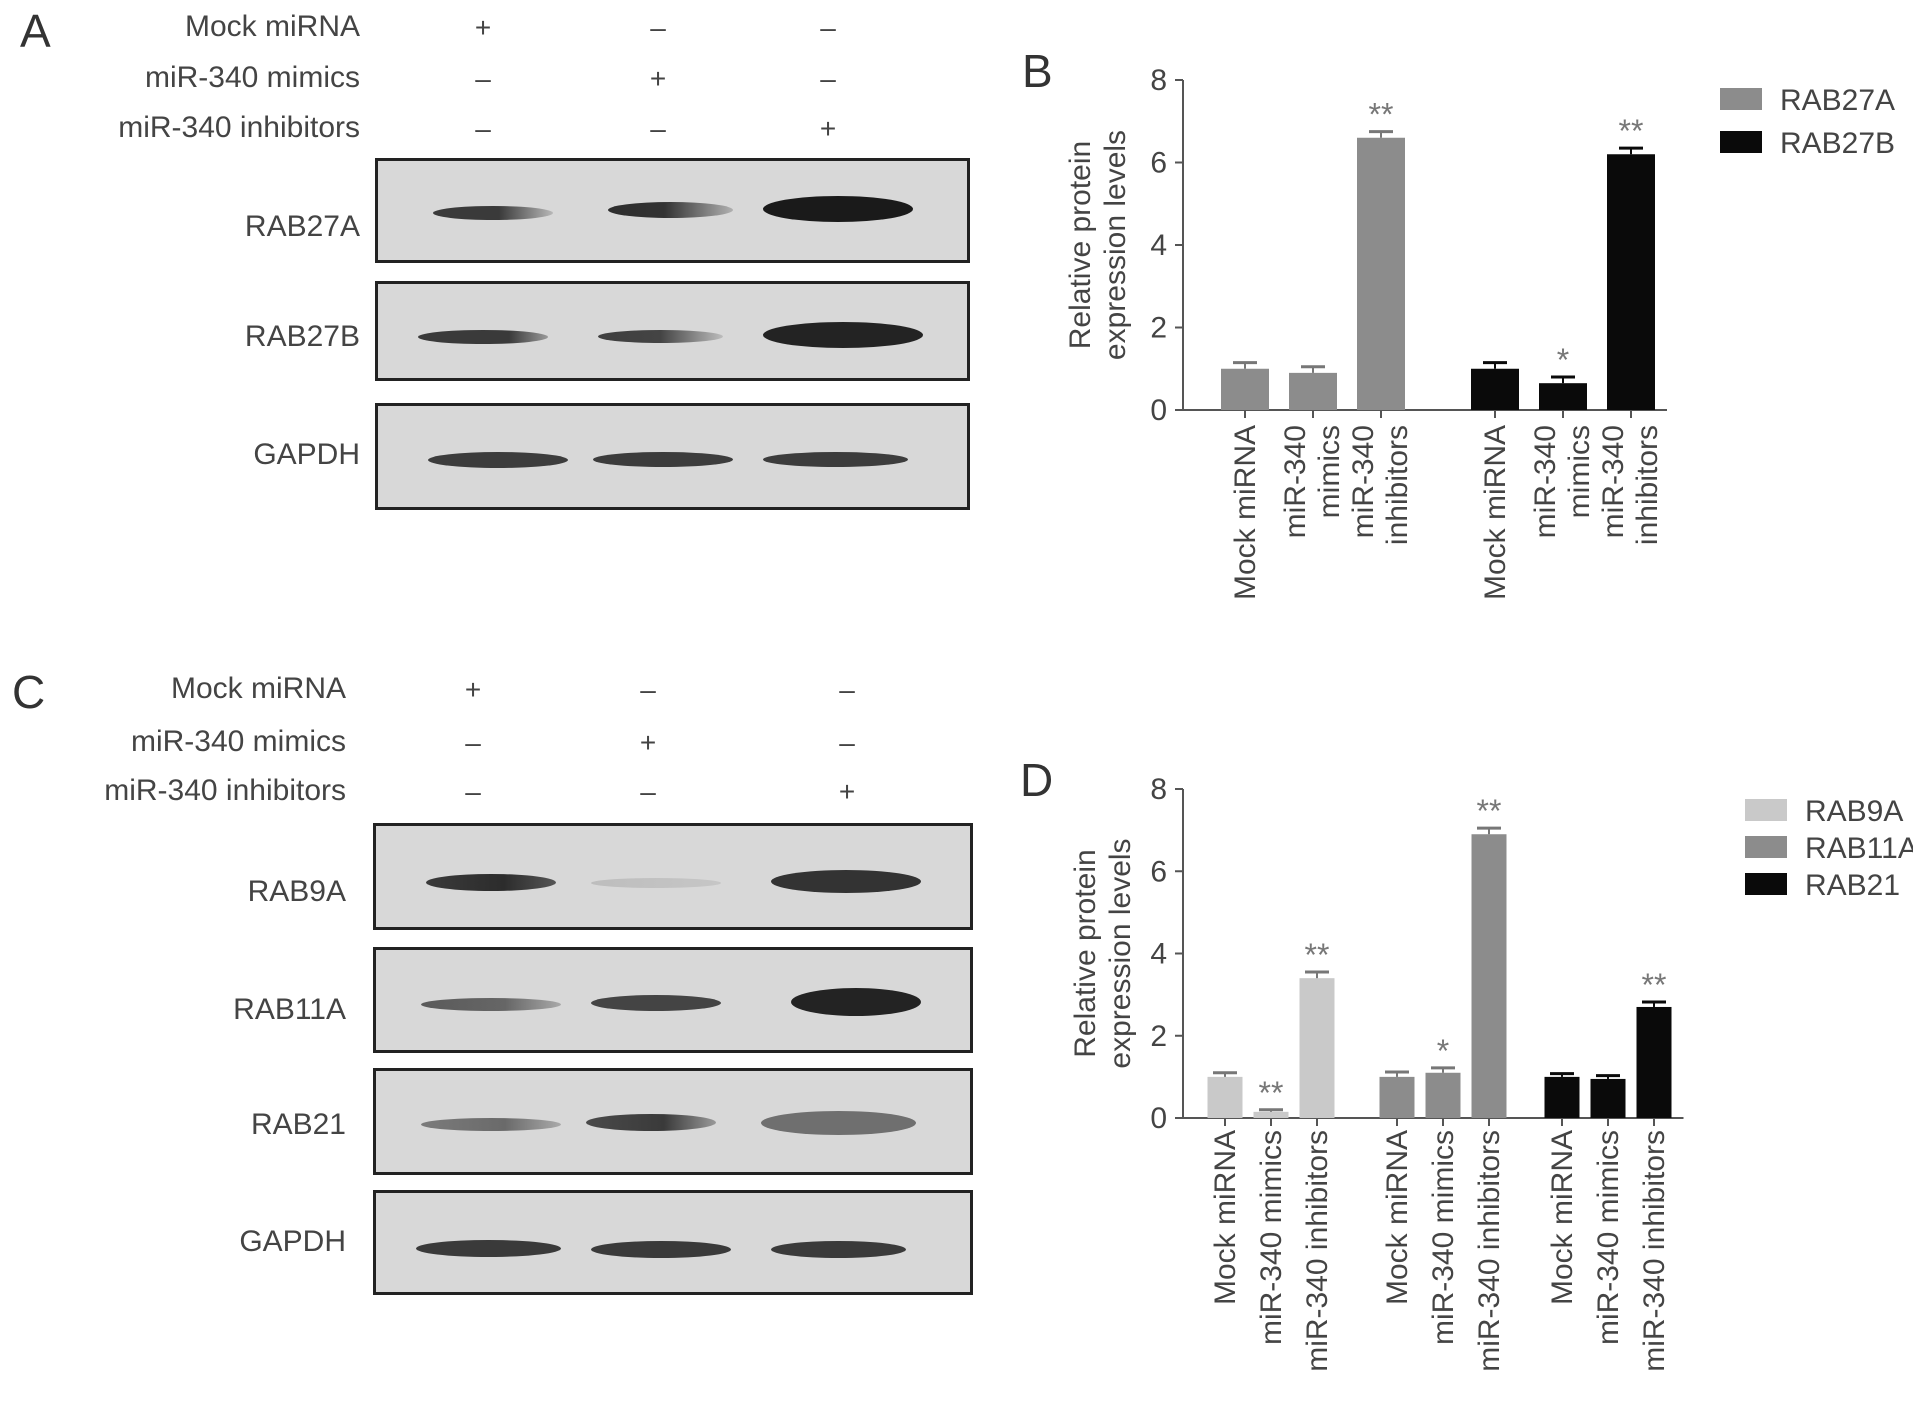 The image size is (1913, 1426). Describe the element at coordinates (302, 336) in the screenshot. I see `blot-label-rab27b: RAB27B` at that location.